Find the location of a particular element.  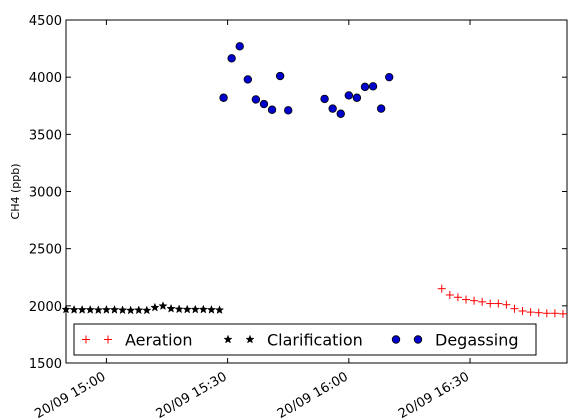

y-axis-label: CH4 (ppb) is located at coordinates (15, 192).